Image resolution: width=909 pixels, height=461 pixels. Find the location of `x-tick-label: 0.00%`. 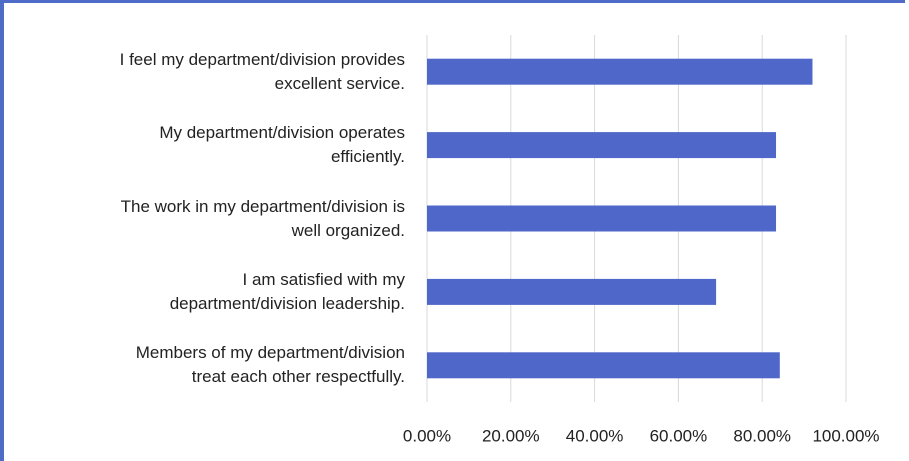

x-tick-label: 0.00% is located at coordinates (427, 435).